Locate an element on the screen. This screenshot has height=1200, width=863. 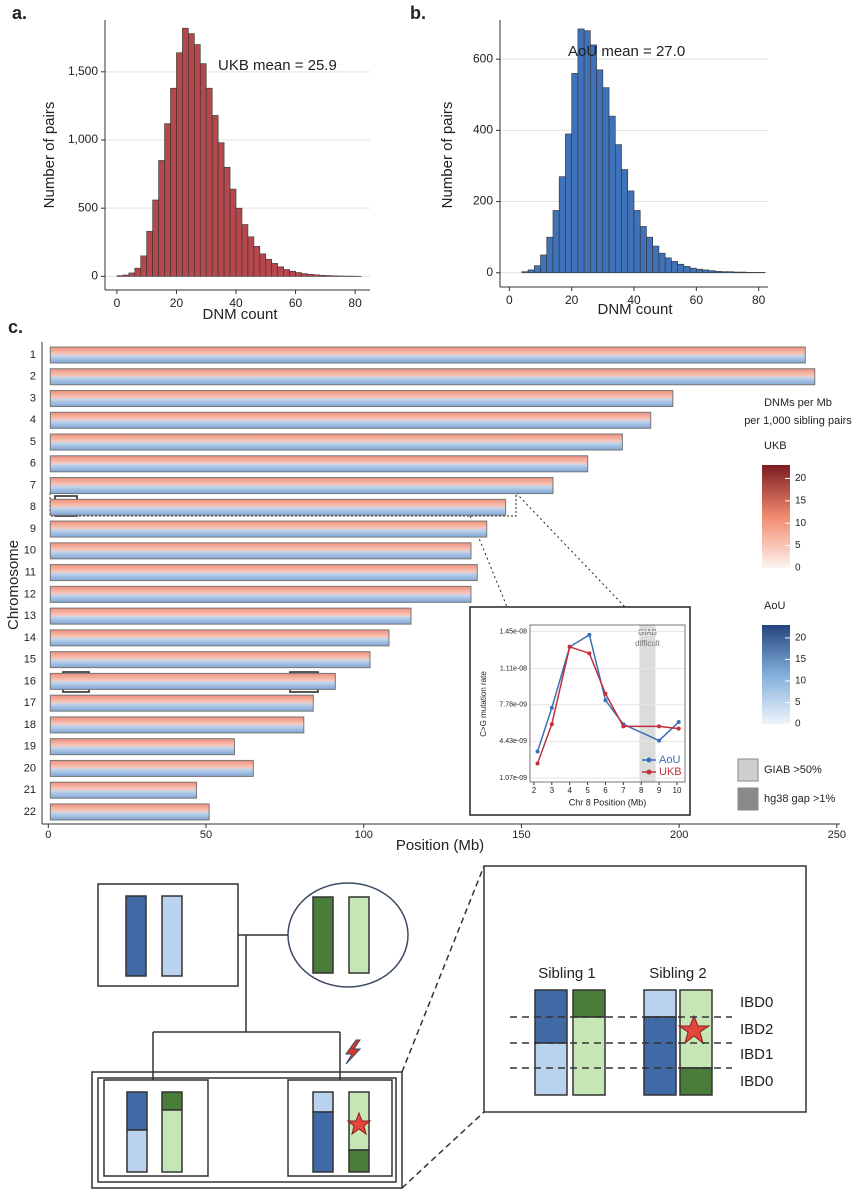
chromosome-label: 2 is located at coordinates (33, 377).